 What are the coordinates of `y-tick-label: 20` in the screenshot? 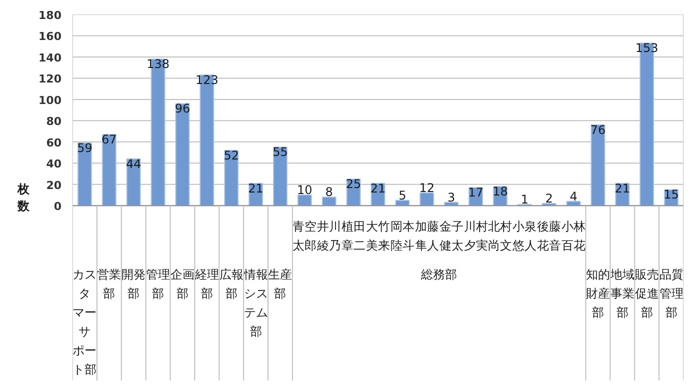 It's located at (54, 185).